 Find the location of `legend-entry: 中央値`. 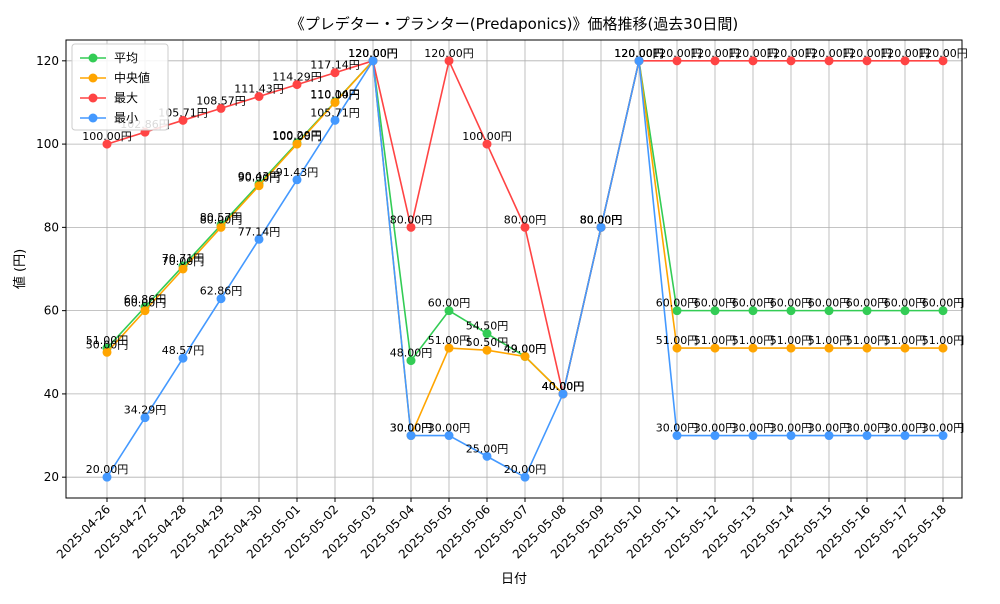

legend-entry: 中央値 is located at coordinates (132, 77).